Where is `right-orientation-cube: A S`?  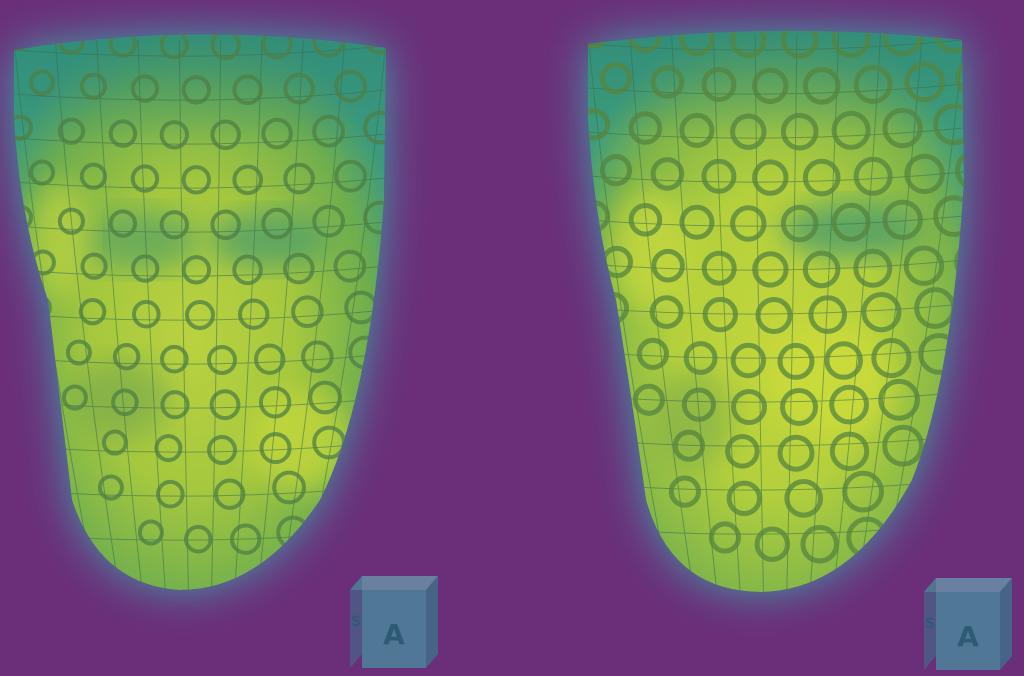
right-orientation-cube: A S is located at coordinates (968, 624).